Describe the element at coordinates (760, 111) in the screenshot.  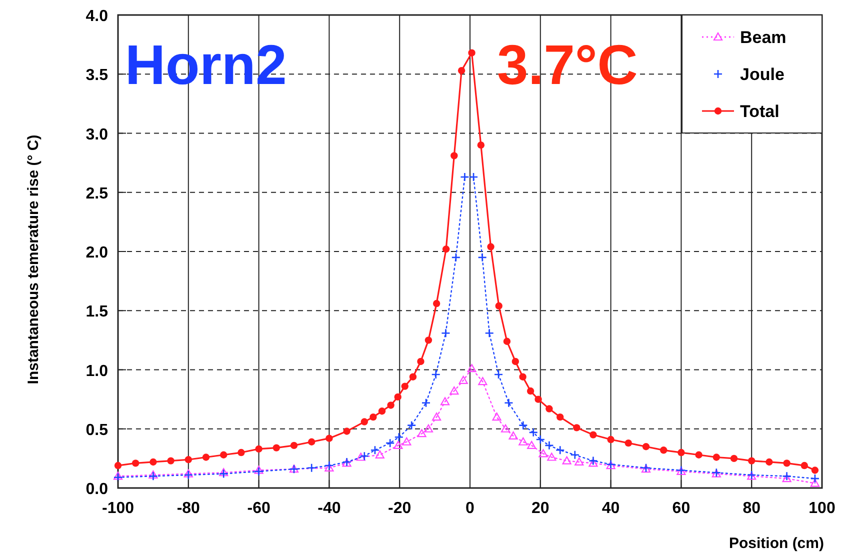
I see `legend-label: Total` at that location.